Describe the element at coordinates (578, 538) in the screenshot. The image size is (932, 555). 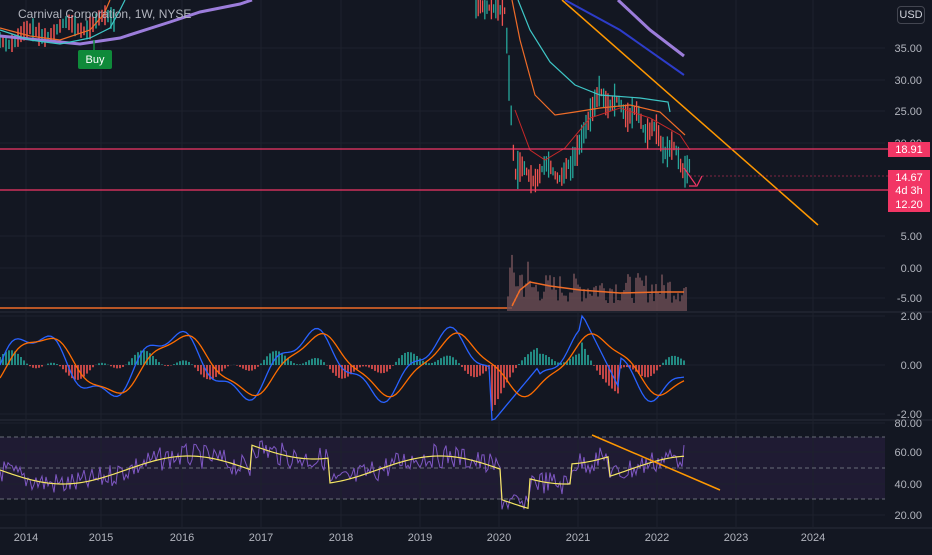
I see `x-tick-label: 2021` at that location.